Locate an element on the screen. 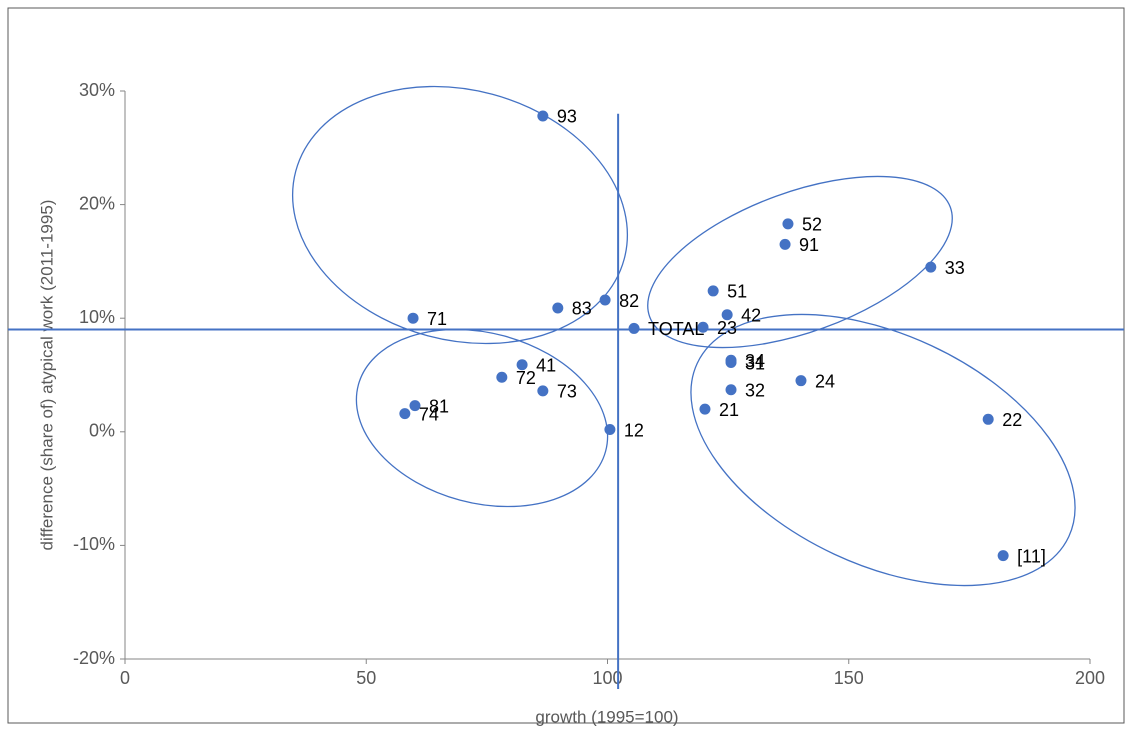 The width and height of the screenshot is (1132, 731). y-tick-label: -20% is located at coordinates (94, 658).